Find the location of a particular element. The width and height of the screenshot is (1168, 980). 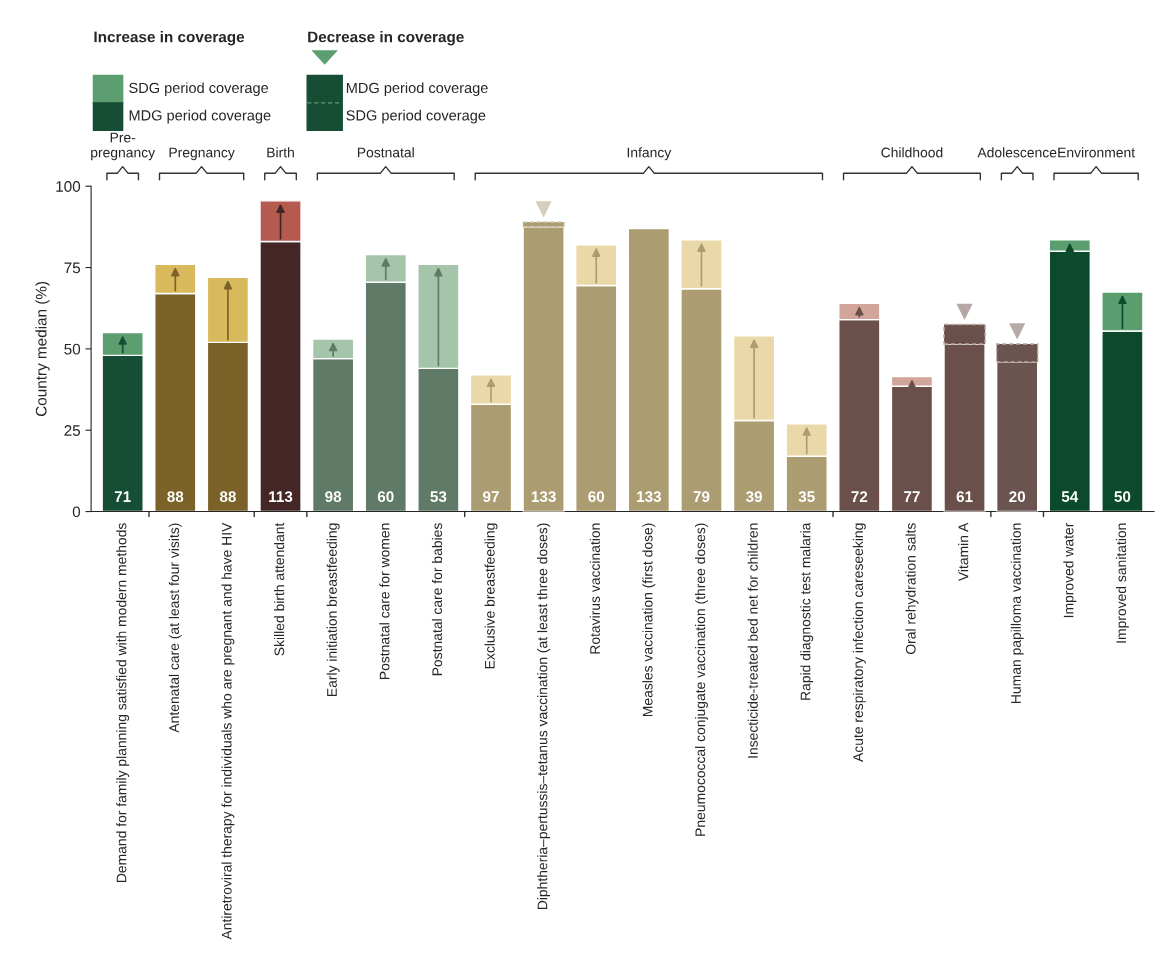

x-tick-label: Oral rehydration salts is located at coordinates (912, 588).